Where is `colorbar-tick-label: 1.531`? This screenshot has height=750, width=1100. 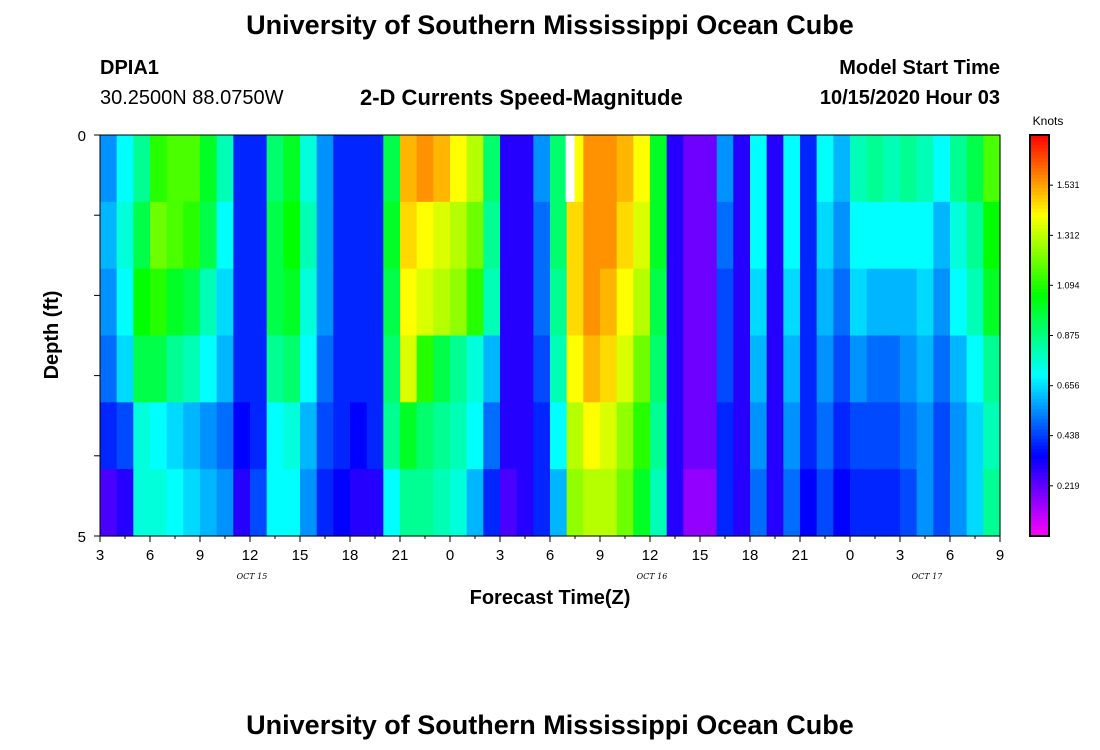
colorbar-tick-label: 1.531 is located at coordinates (1068, 185).